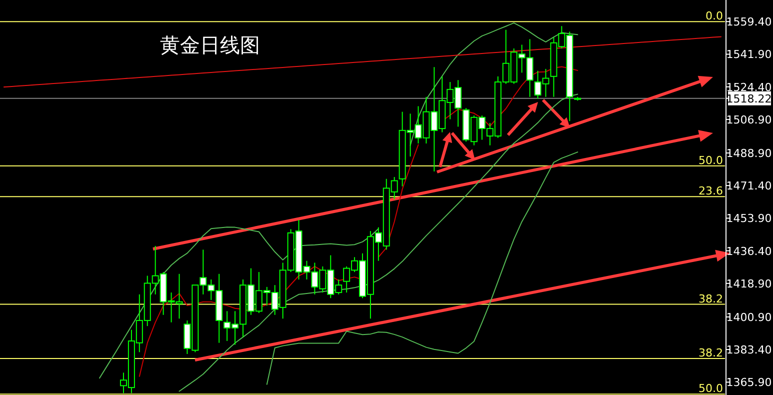 Image resolution: width=773 pixels, height=395 pixels. Describe the element at coordinates (749, 317) in the screenshot. I see `y-tick-label: 1400.90` at that location.